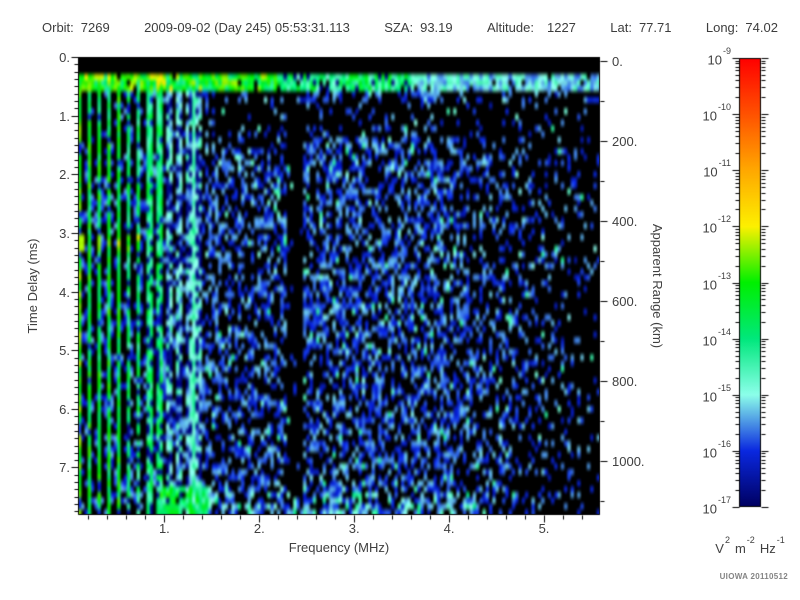 This screenshot has width=800, height=600. I want to click on header-orbit: Orbit: 7269, so click(76, 27).